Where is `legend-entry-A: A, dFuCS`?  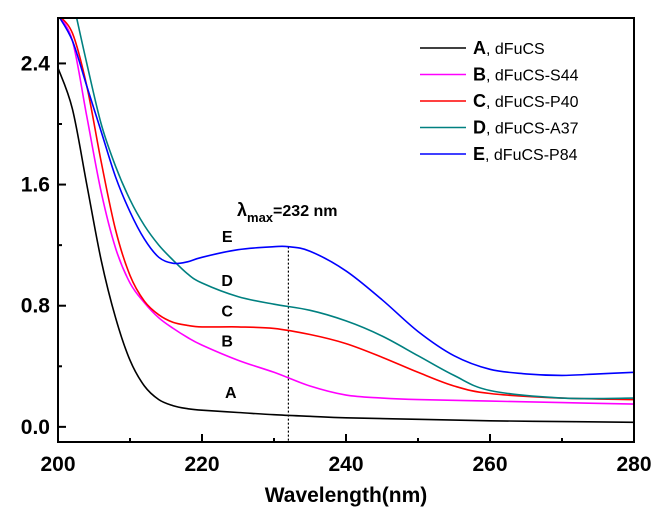
legend-entry-A: A, dFuCS is located at coordinates (509, 48).